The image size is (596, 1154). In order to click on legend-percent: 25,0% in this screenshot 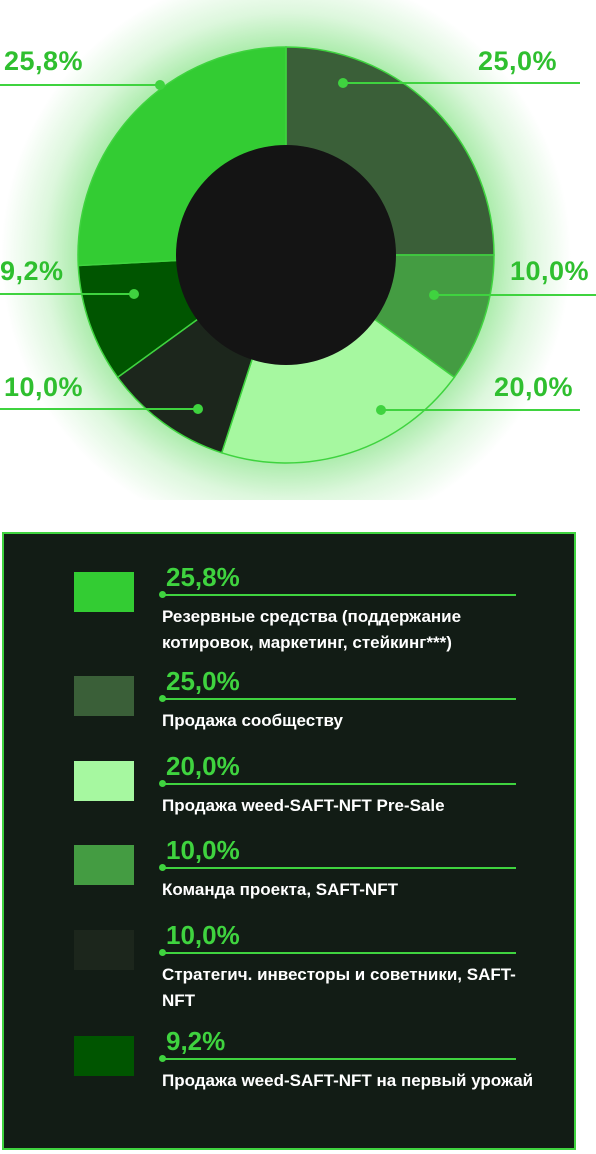, I will do `click(203, 681)`.